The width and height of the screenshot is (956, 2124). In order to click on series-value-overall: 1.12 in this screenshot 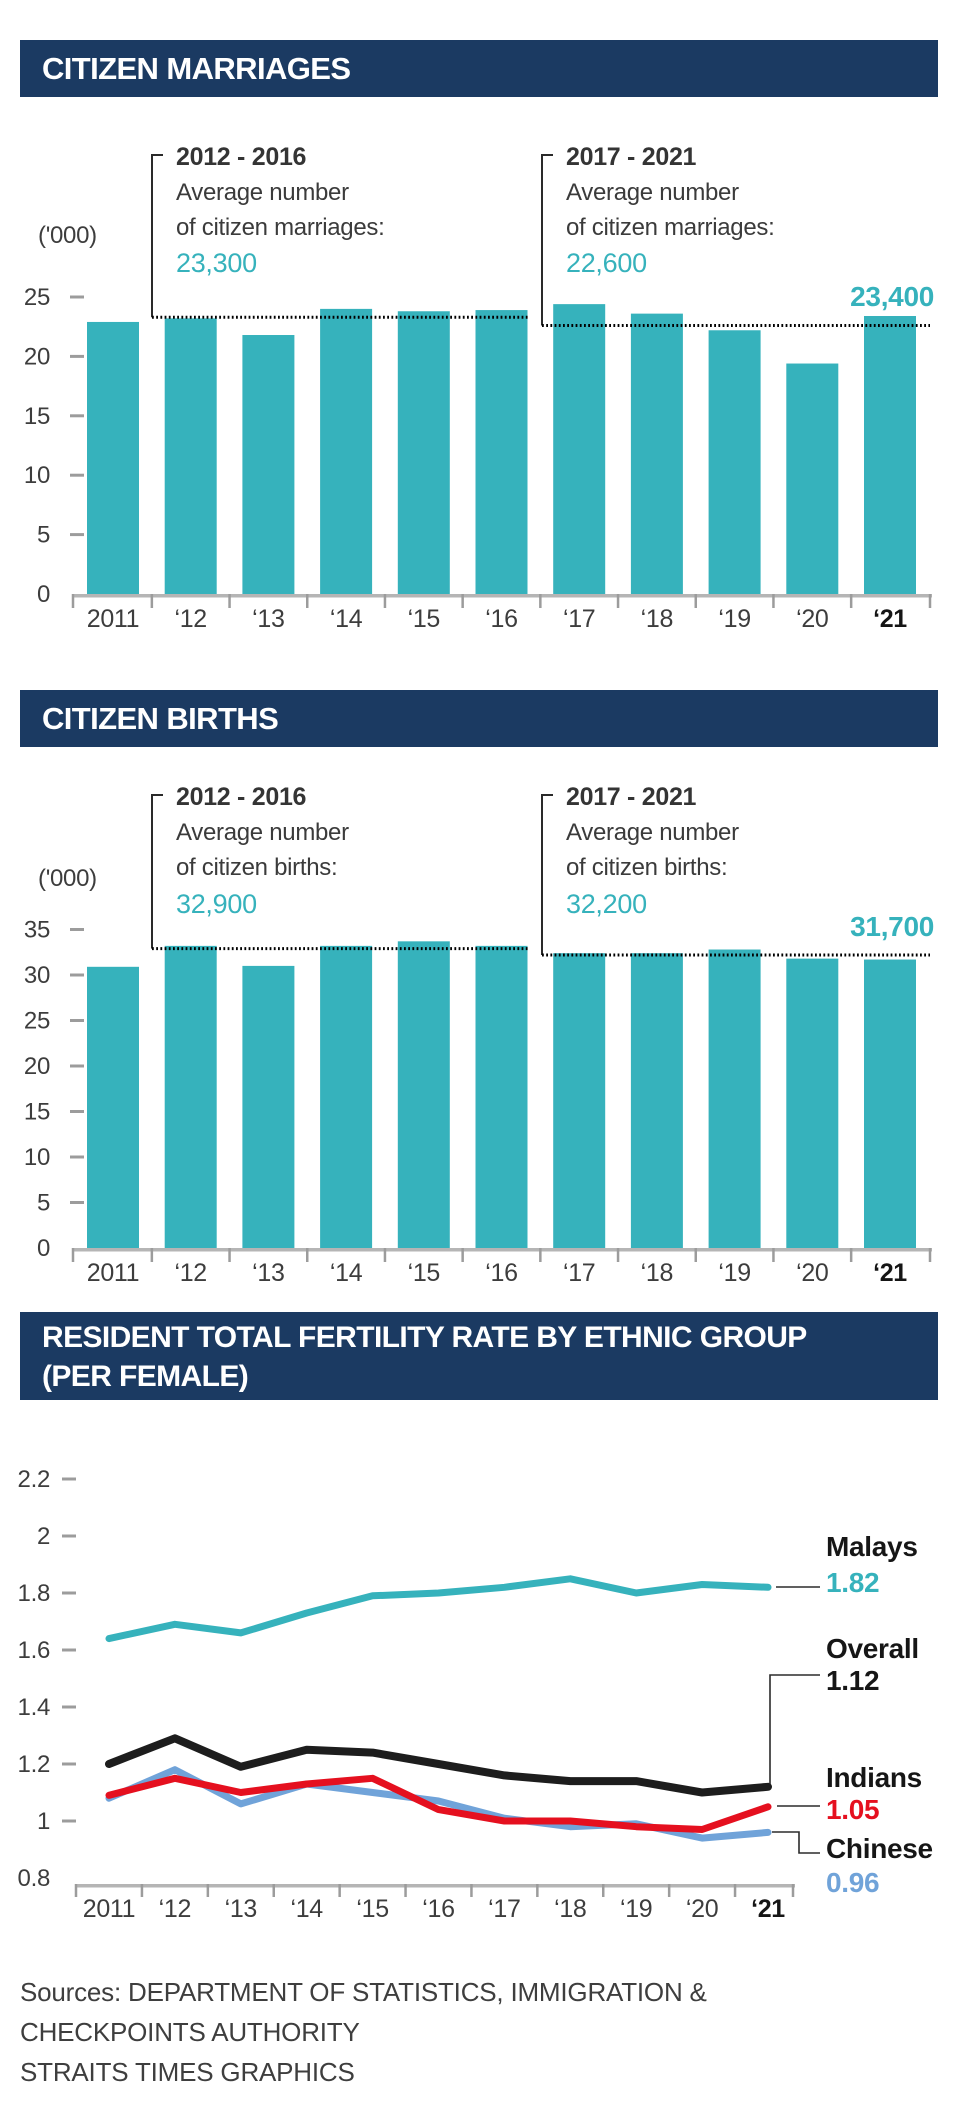, I will do `click(852, 1680)`.